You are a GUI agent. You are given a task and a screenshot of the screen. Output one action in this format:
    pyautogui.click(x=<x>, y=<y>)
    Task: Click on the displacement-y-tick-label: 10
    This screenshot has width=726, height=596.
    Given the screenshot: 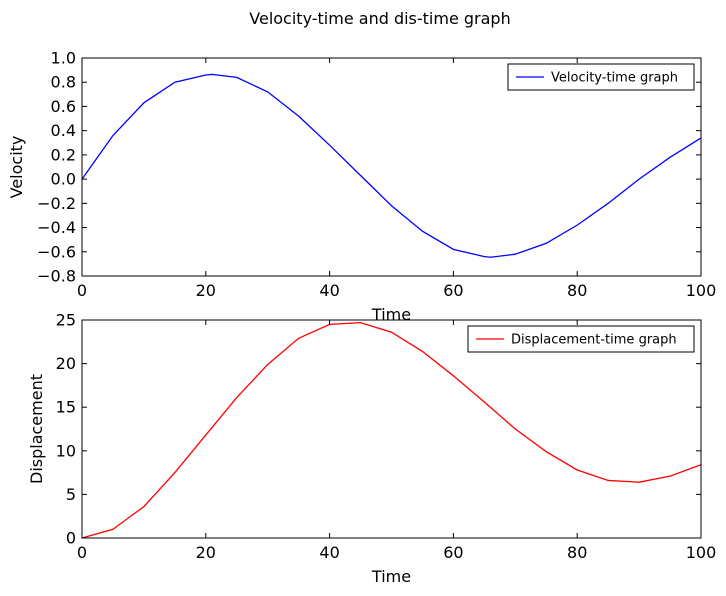 What is the action you would take?
    pyautogui.click(x=66, y=450)
    